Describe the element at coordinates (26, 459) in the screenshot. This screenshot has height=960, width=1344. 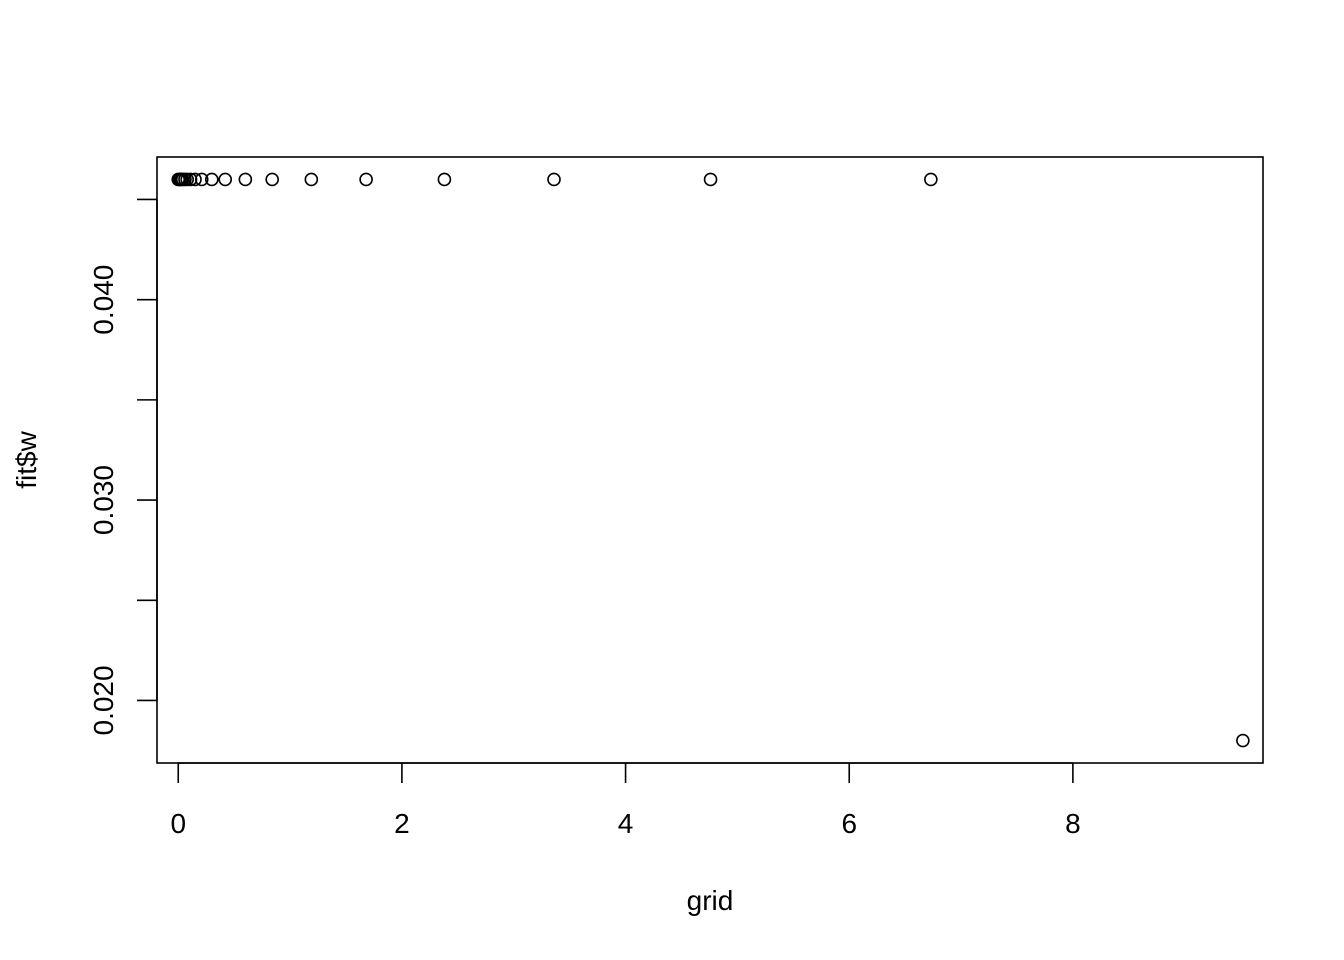
I see `y-axis-label: fit$w` at that location.